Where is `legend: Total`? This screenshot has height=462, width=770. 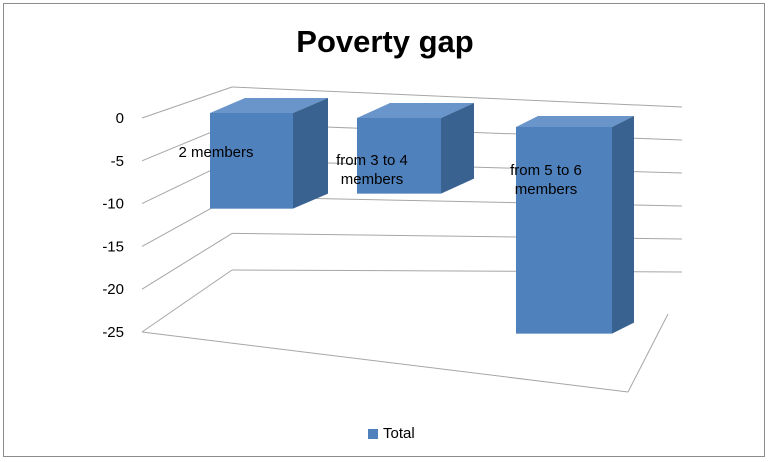
legend: Total is located at coordinates (391, 433).